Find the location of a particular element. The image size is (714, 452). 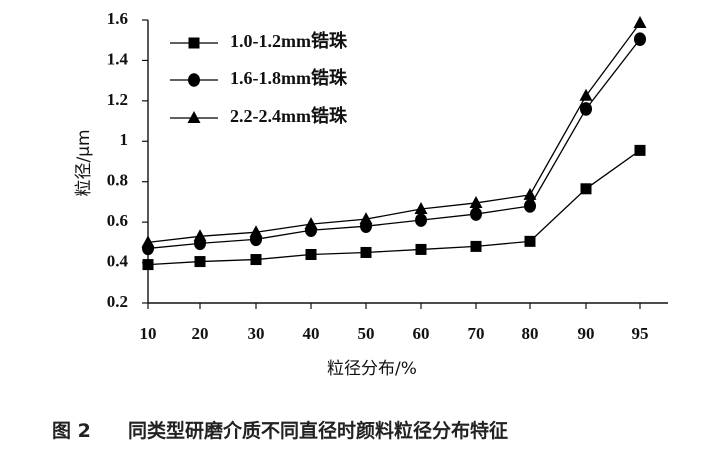

x-axis-title: 粒径分布/% is located at coordinates (372, 369).